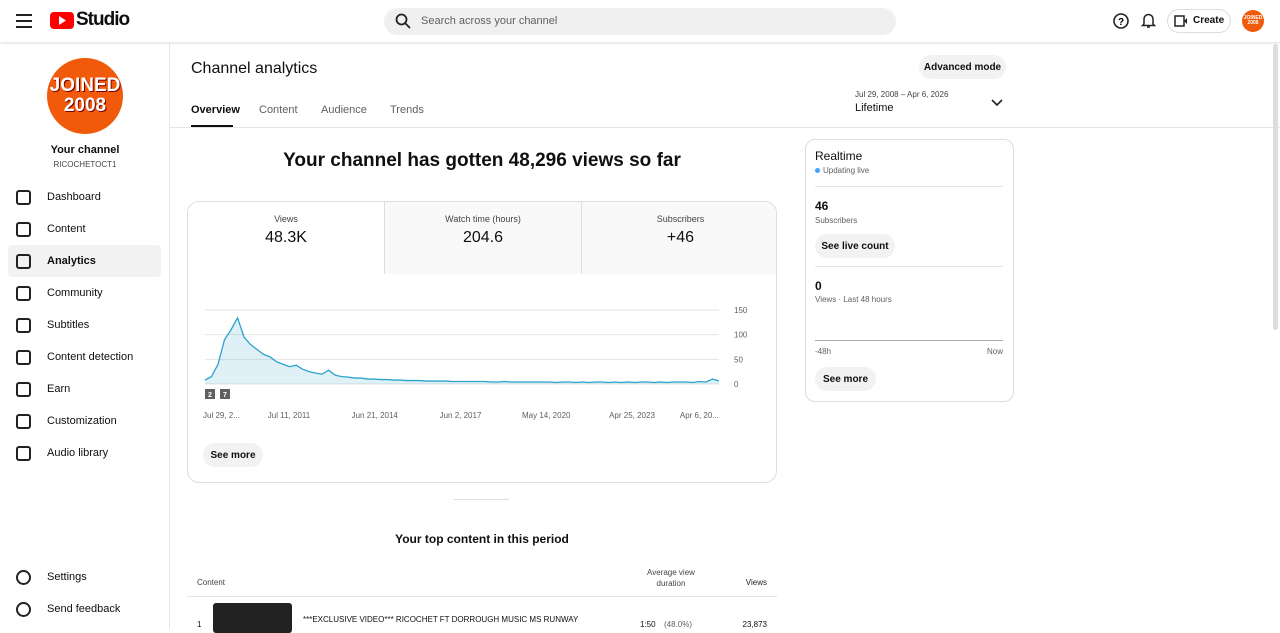 This screenshot has height=633, width=1280. I want to click on tab: Content, so click(278, 110).